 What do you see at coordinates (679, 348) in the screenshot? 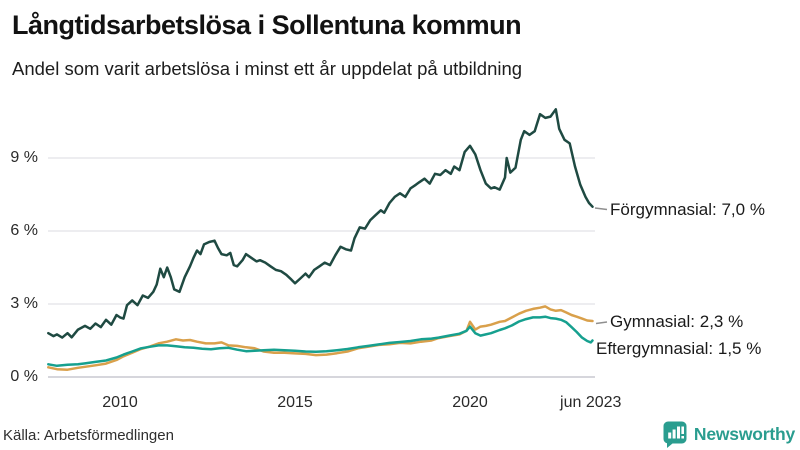
I see `series-end-label-eftergymnasial: Eftergymnasial: 1,5 %` at bounding box center [679, 348].